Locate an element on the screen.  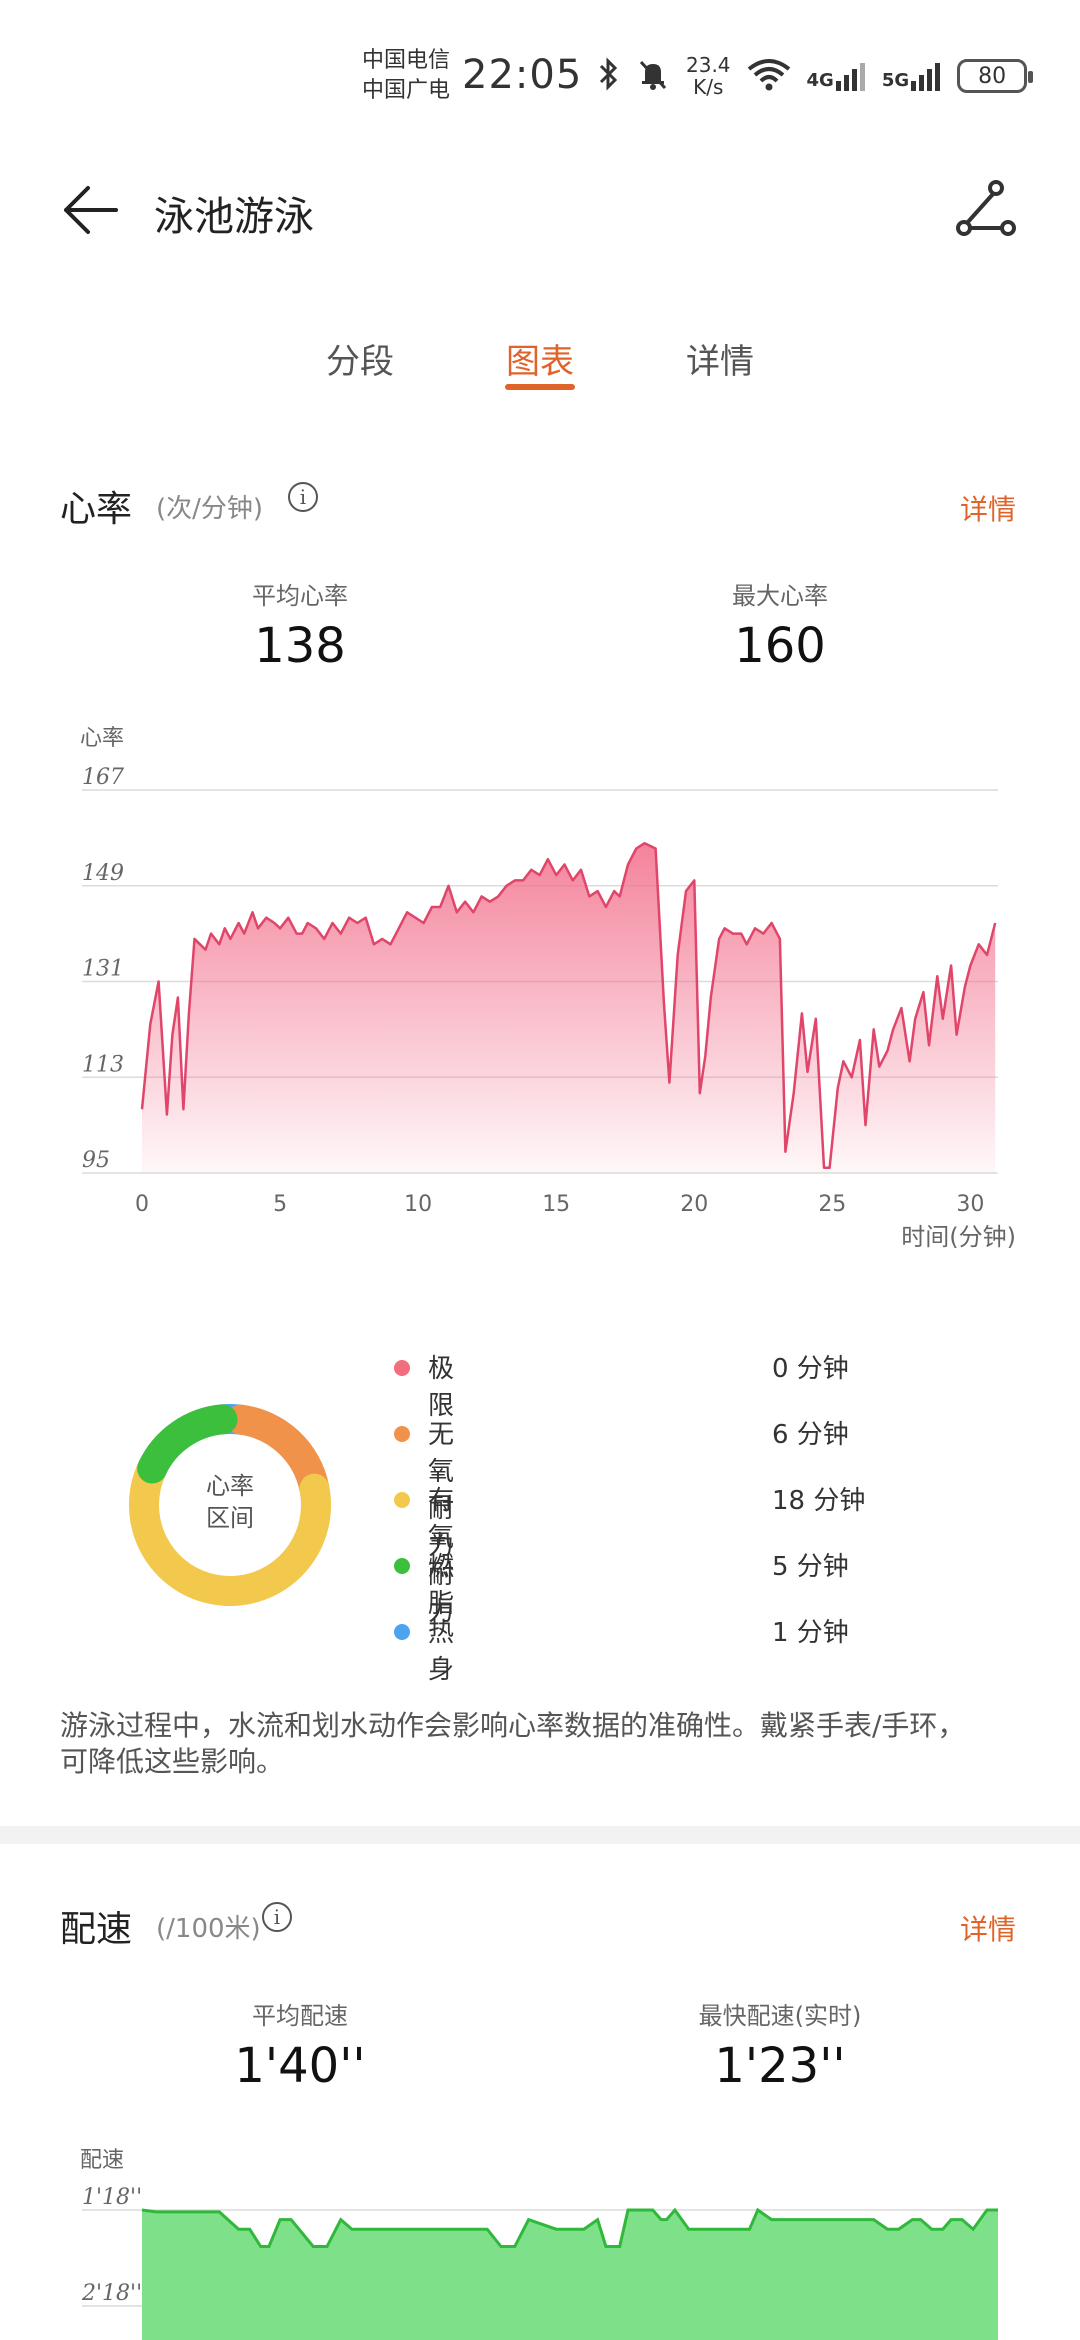
net-type-1: 4G is located at coordinates (820, 80).